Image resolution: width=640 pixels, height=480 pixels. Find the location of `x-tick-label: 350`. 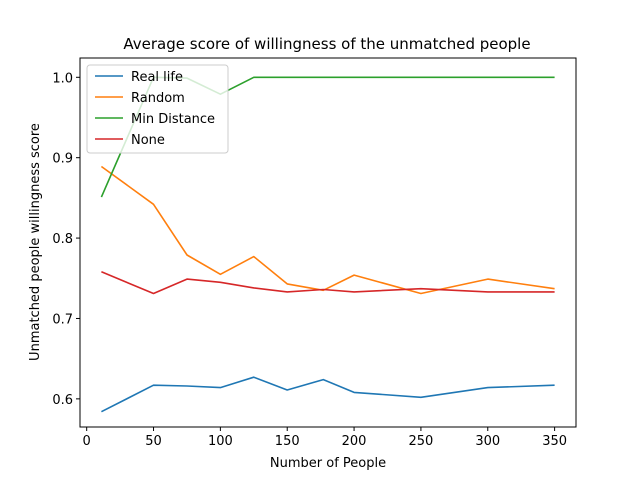

x-tick-label: 350 is located at coordinates (554, 441).